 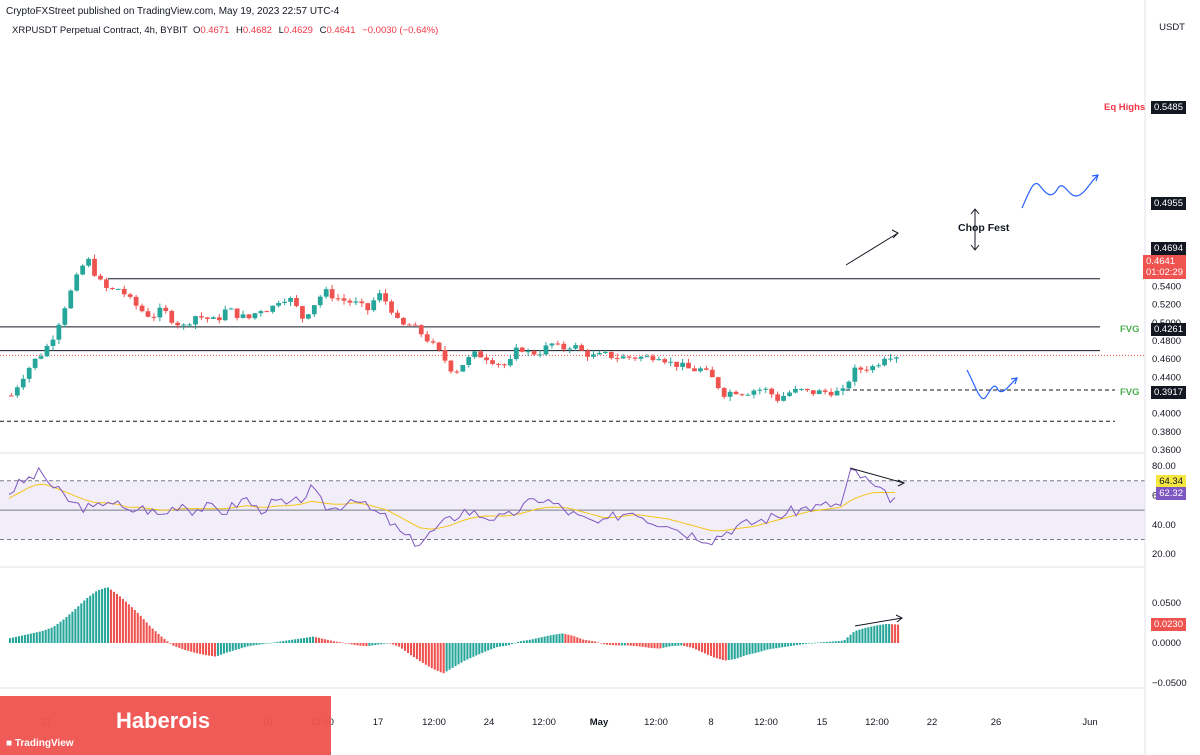 I want to click on time-tick-label: 24, so click(x=489, y=722).